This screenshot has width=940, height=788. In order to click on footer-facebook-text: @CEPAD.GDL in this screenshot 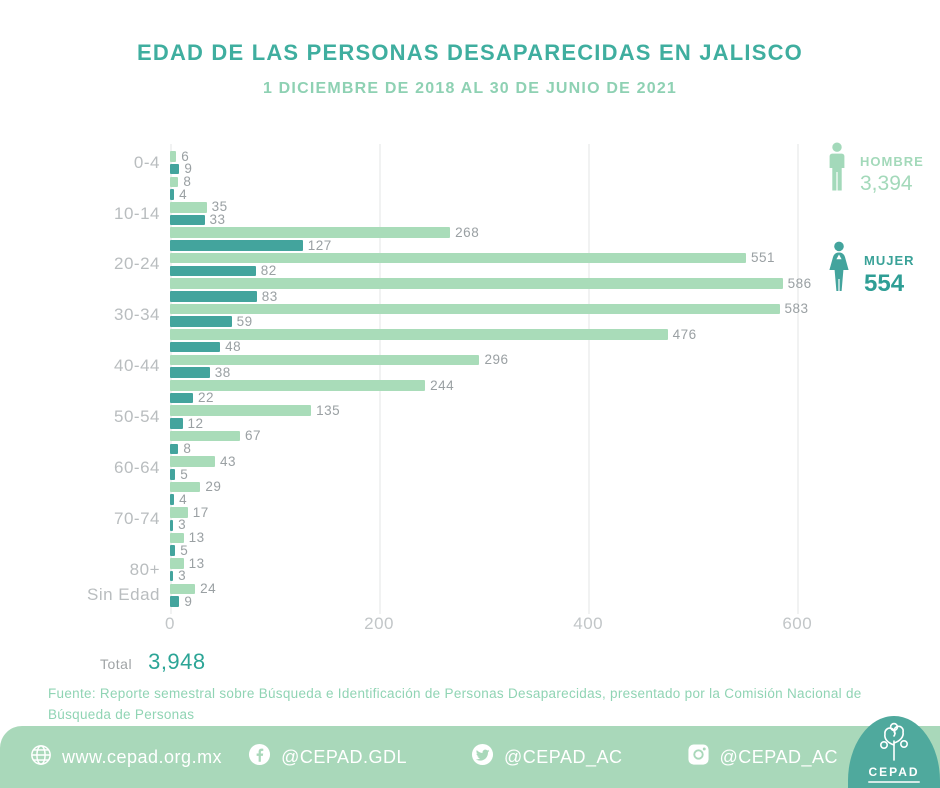, I will do `click(344, 756)`.